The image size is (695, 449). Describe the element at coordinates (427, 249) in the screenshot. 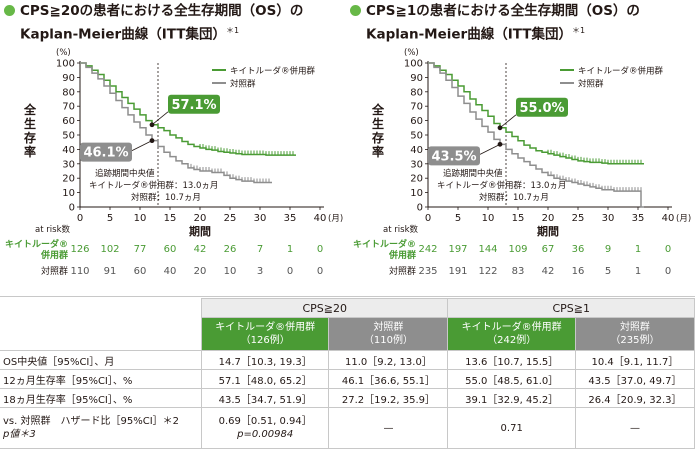

I see `at-risk-keytruda-value: 242` at that location.